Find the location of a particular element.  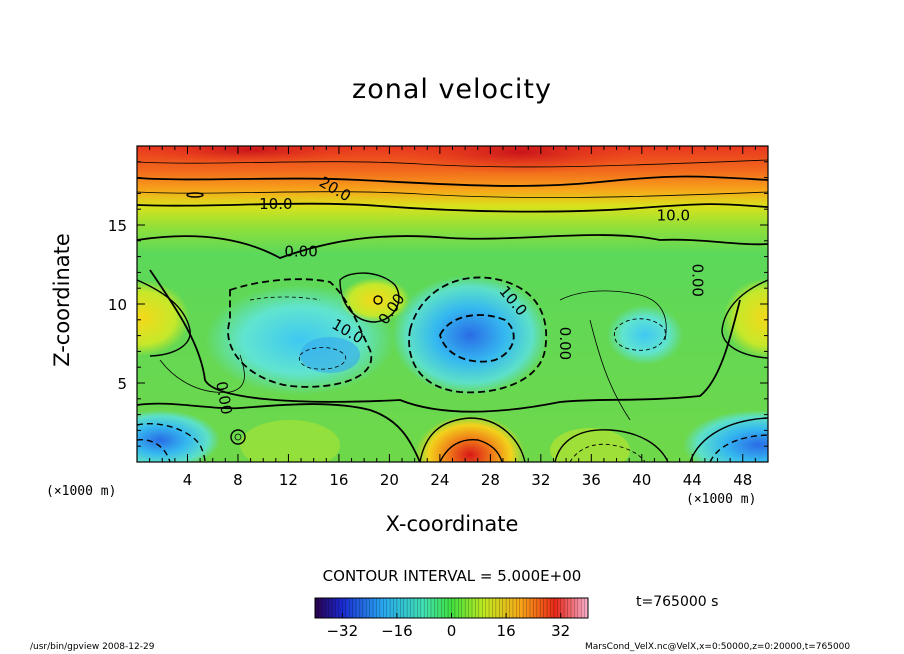

colorbar-tick-label: 0 is located at coordinates (452, 631).